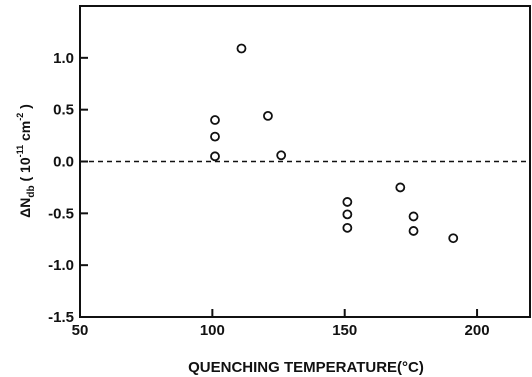 The image size is (532, 377). What do you see at coordinates (61, 317) in the screenshot?
I see `y-tick-label: -1.5` at bounding box center [61, 317].